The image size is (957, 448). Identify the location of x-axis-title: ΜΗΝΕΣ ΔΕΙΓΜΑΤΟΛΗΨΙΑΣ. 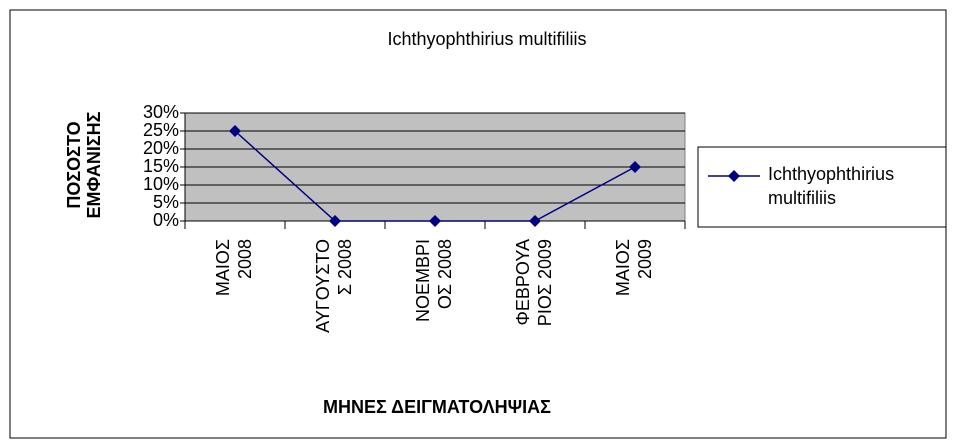
(437, 407).